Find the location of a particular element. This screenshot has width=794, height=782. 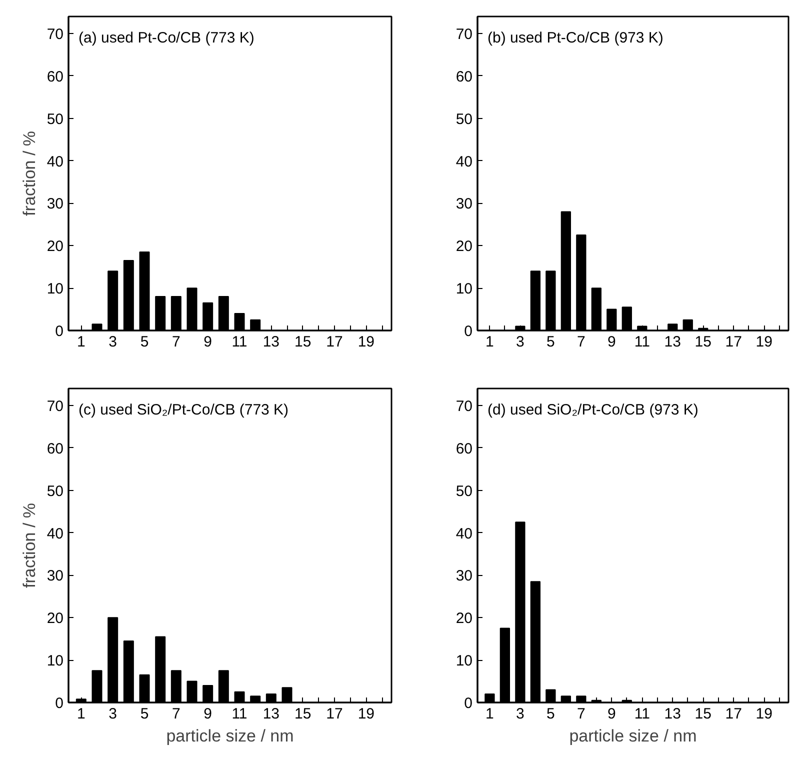

text: (d) used SiO₂/Pt-Co/CB (973 K) is located at coordinates (593, 410).